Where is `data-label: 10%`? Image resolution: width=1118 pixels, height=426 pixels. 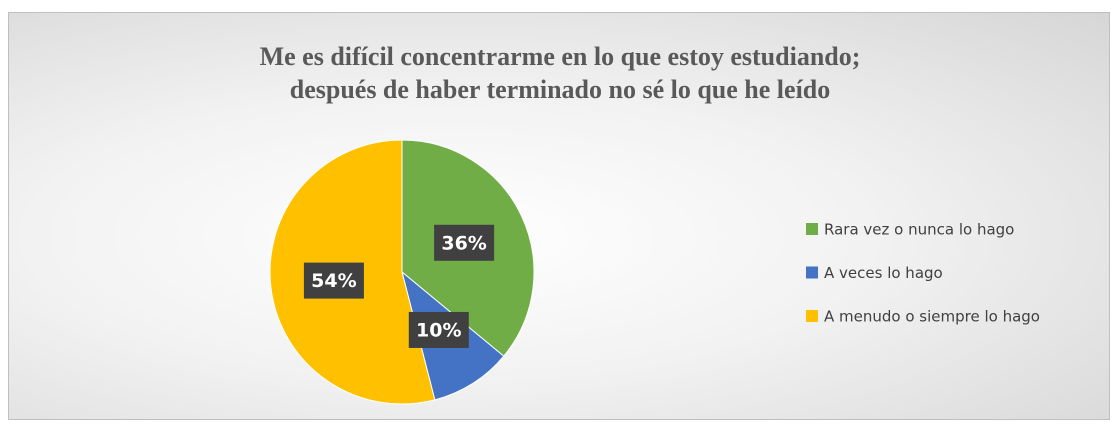 data-label: 10% is located at coordinates (438, 330).